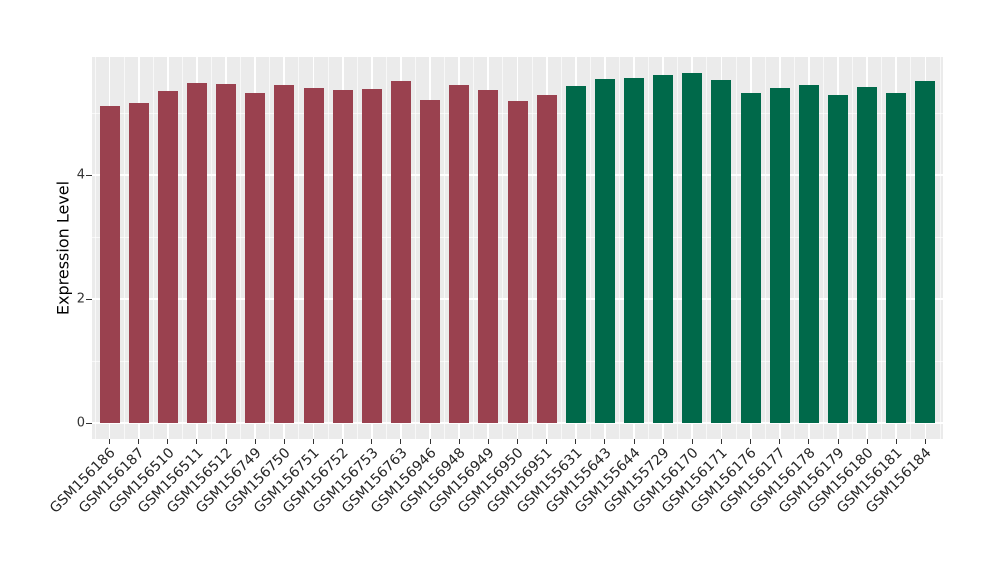  I want to click on y-tick-label: 2, so click(80, 299).